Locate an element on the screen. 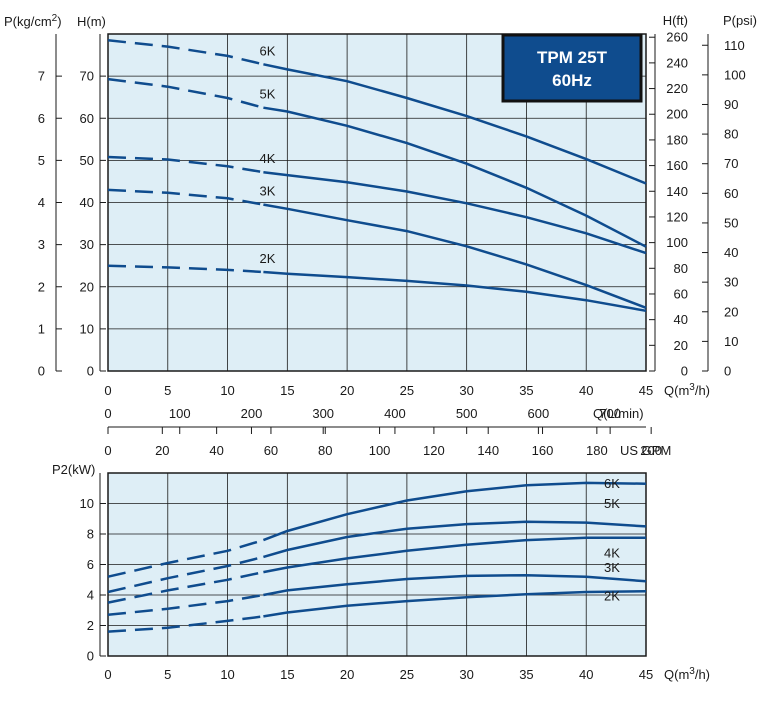 This screenshot has width=768, height=705. power-tick-label: 2 is located at coordinates (90, 625).